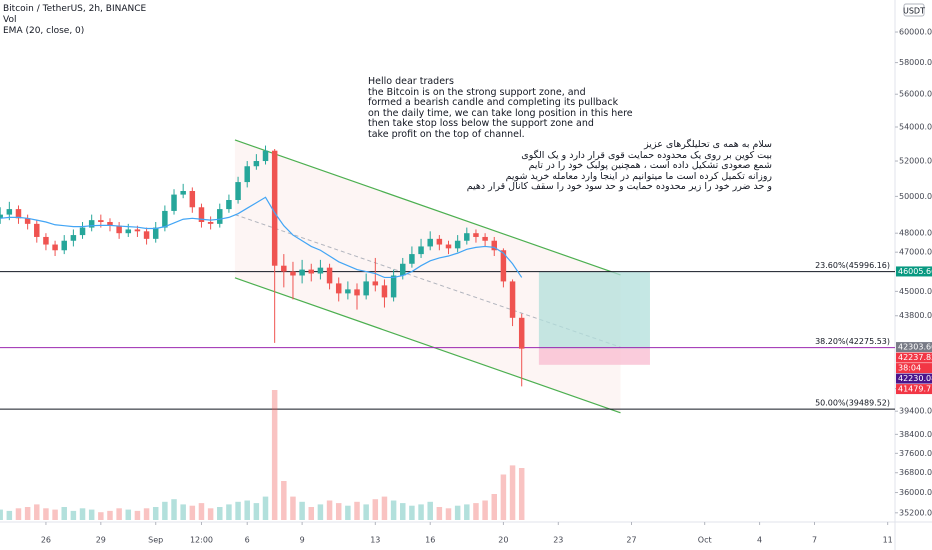 The height and width of the screenshot is (550, 932). What do you see at coordinates (427, 345) in the screenshot?
I see `channel-line` at bounding box center [427, 345].